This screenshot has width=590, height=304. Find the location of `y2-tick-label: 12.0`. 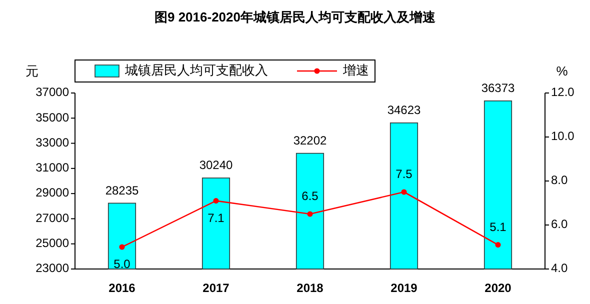

y2-tick-label: 12.0 is located at coordinates (563, 92).